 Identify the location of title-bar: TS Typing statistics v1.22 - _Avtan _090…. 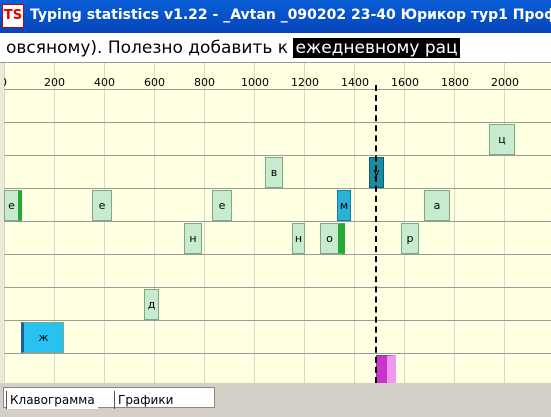
(275, 16).